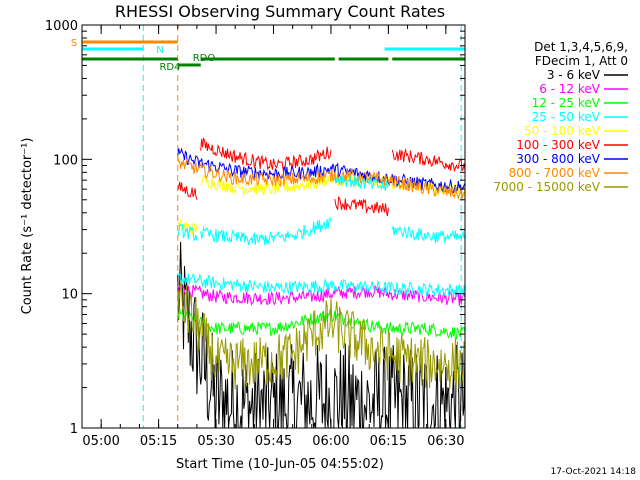  I want to click on series-8-seg1-line, so click(321, 336).